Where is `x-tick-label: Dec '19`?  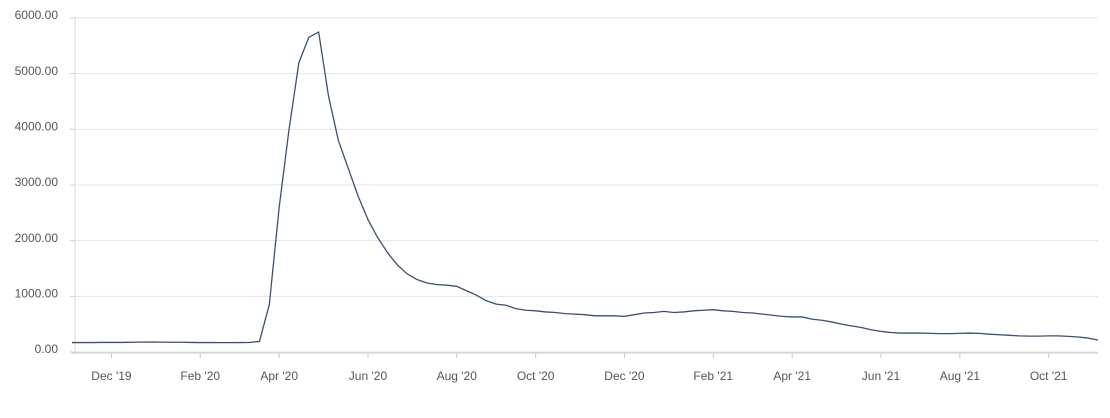 x-tick-label: Dec '19 is located at coordinates (111, 376).